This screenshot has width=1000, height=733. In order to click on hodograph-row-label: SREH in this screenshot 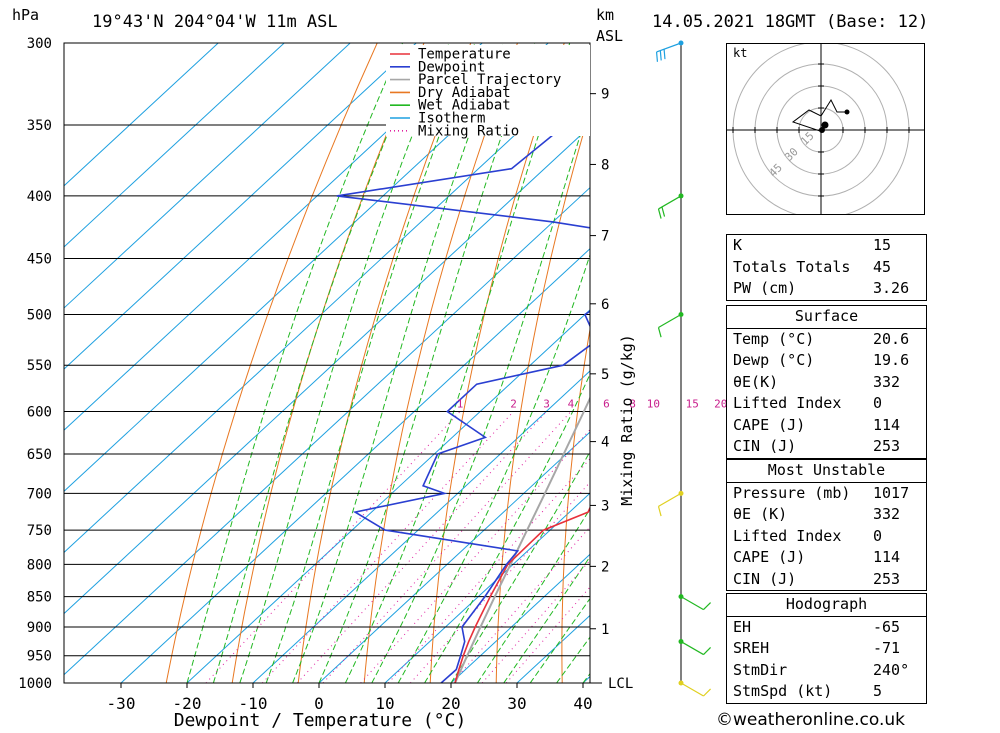, I will do `click(751, 648)`.